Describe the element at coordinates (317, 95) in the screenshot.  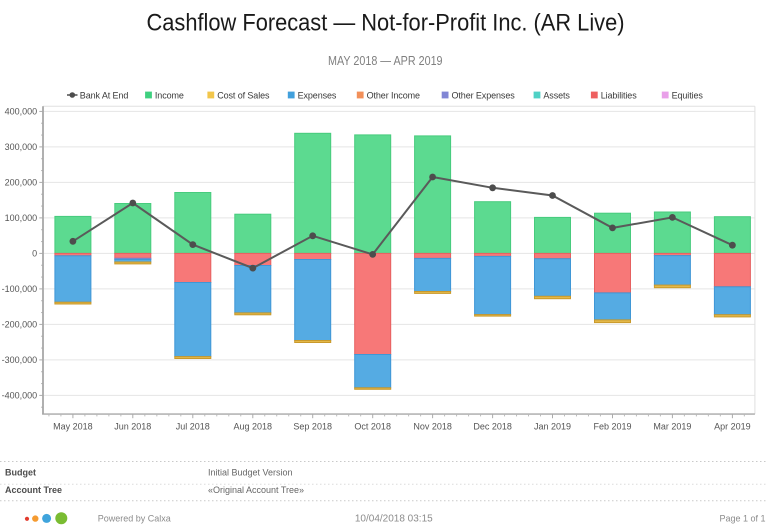
I see `svg-text: Expenses` at that location.